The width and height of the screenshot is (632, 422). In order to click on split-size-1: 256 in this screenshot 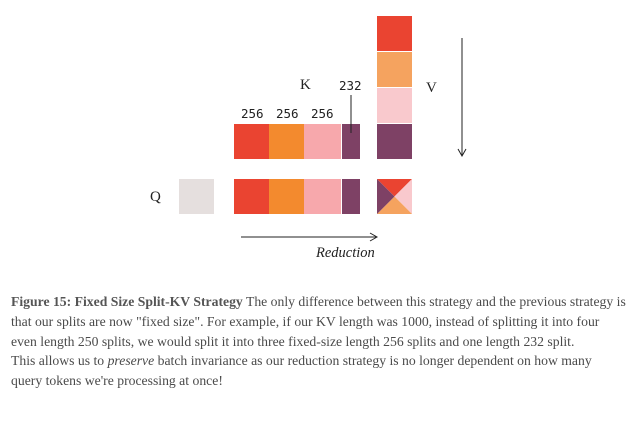, I will do `click(252, 113)`.